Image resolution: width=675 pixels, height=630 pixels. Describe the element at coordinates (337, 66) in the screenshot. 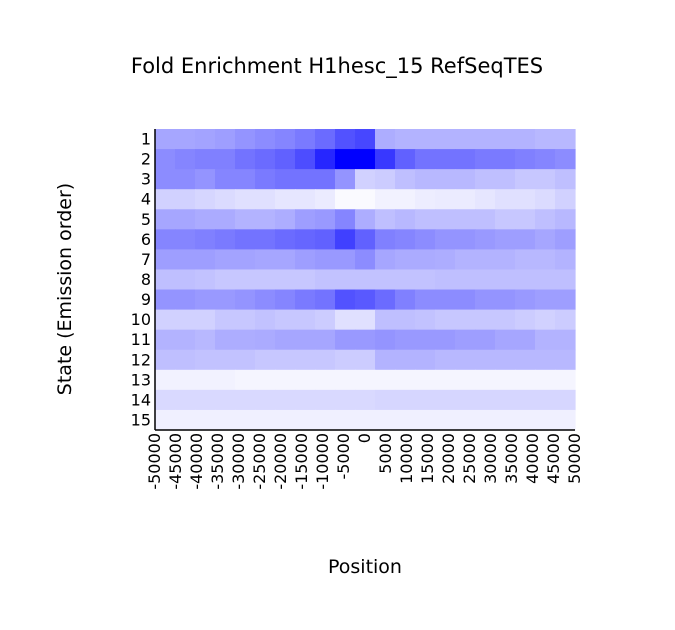

I see `chart-title: Fold Enrichment H1hesc_15 RefSeqTES` at that location.